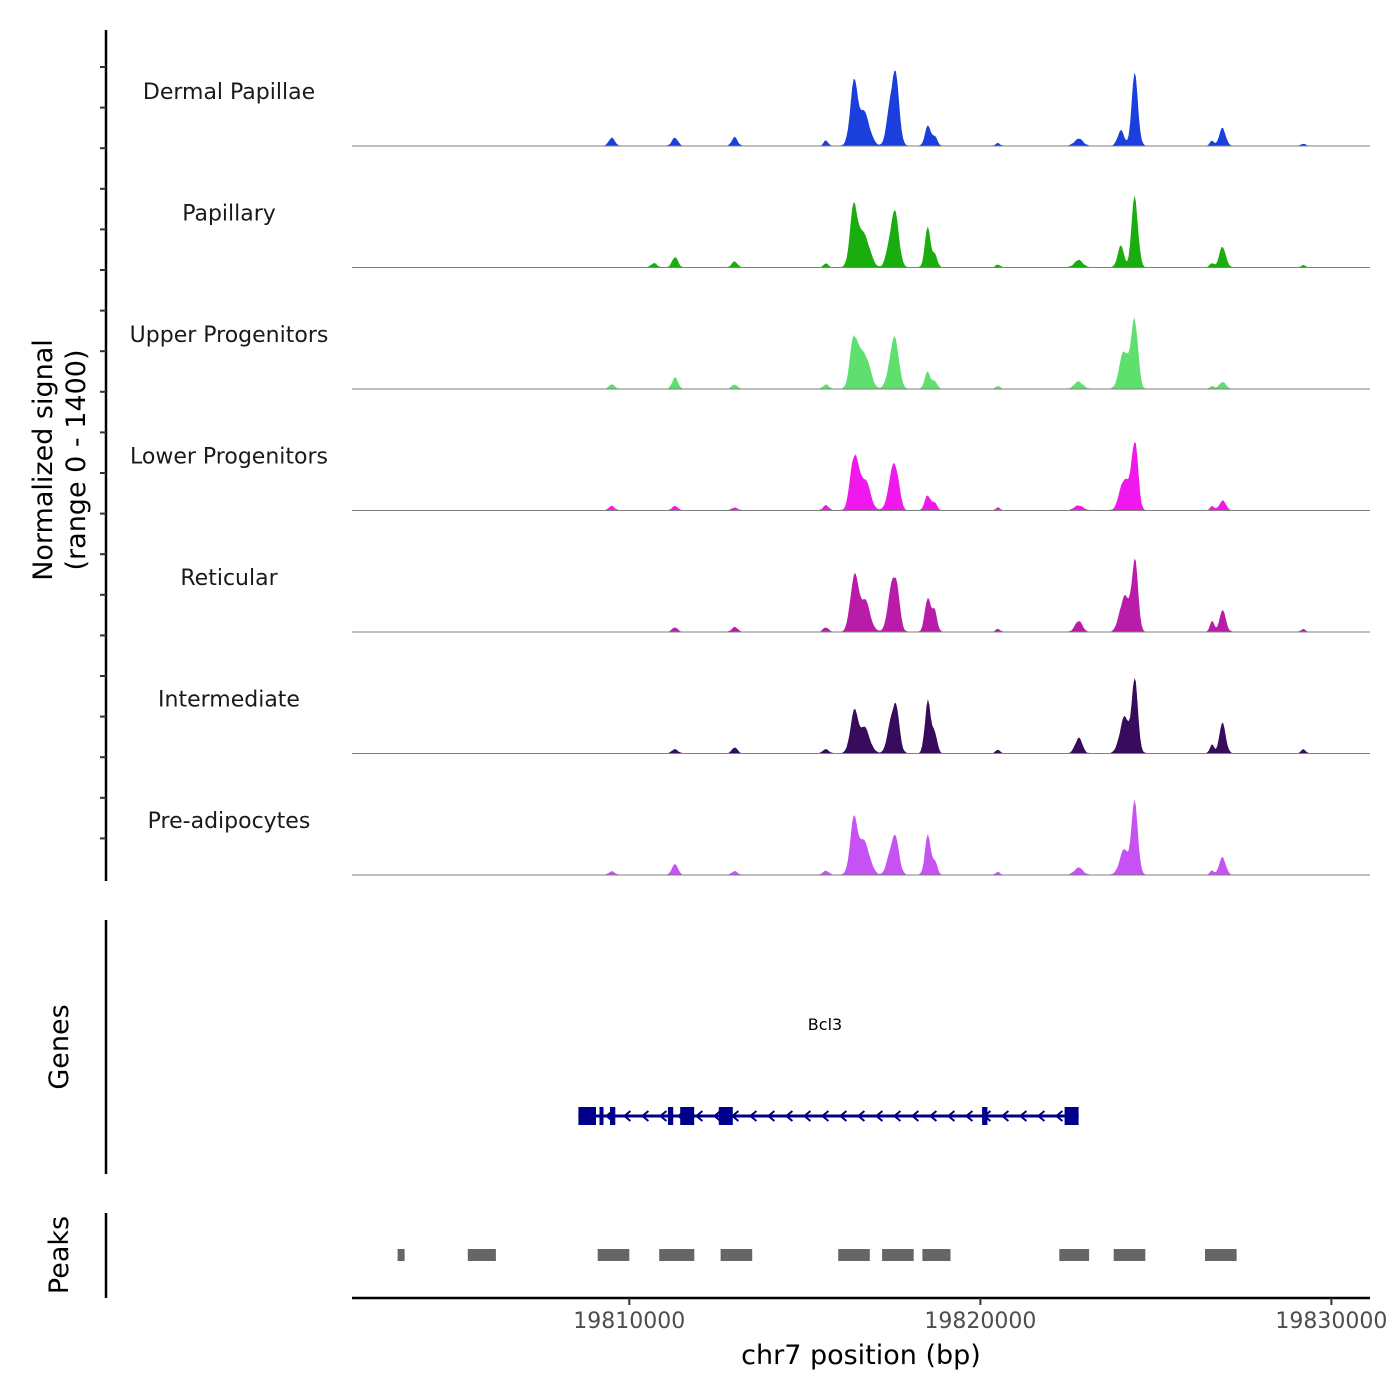 Image resolution: width=1400 pixels, height=1400 pixels. Describe the element at coordinates (825, 1024) in the screenshot. I see `gene-label: Bcl3` at that location.